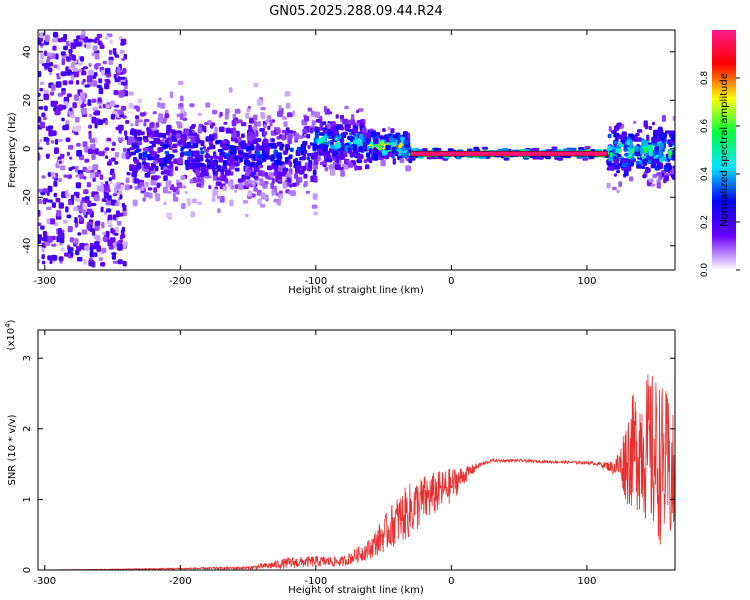  I want to click on snr-exponent-label: (x104), so click(10, 334).